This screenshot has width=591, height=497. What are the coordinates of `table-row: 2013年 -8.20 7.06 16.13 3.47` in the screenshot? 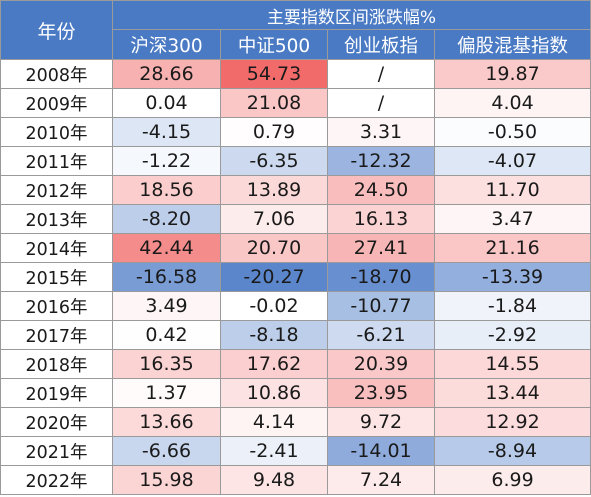 It's located at (295, 219).